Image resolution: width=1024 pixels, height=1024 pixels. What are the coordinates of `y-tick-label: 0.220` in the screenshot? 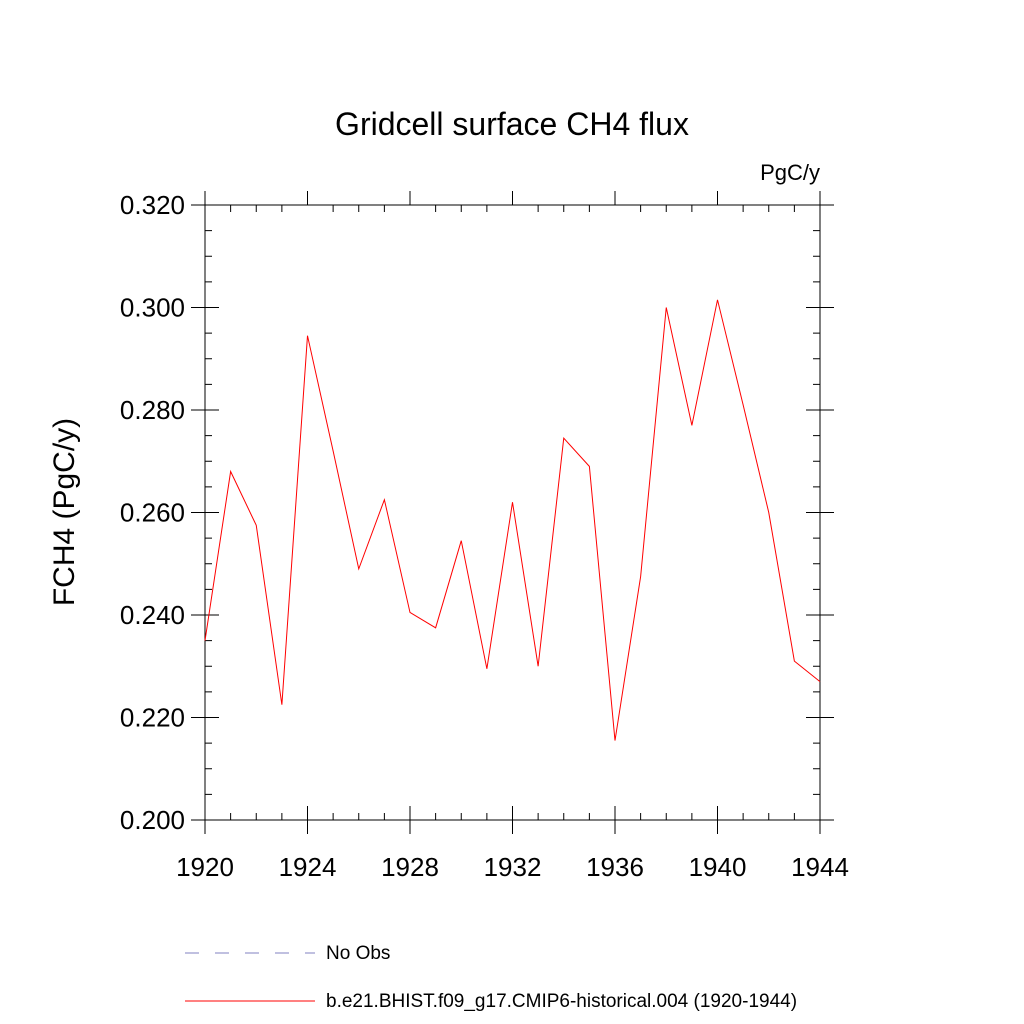 It's located at (152, 718).